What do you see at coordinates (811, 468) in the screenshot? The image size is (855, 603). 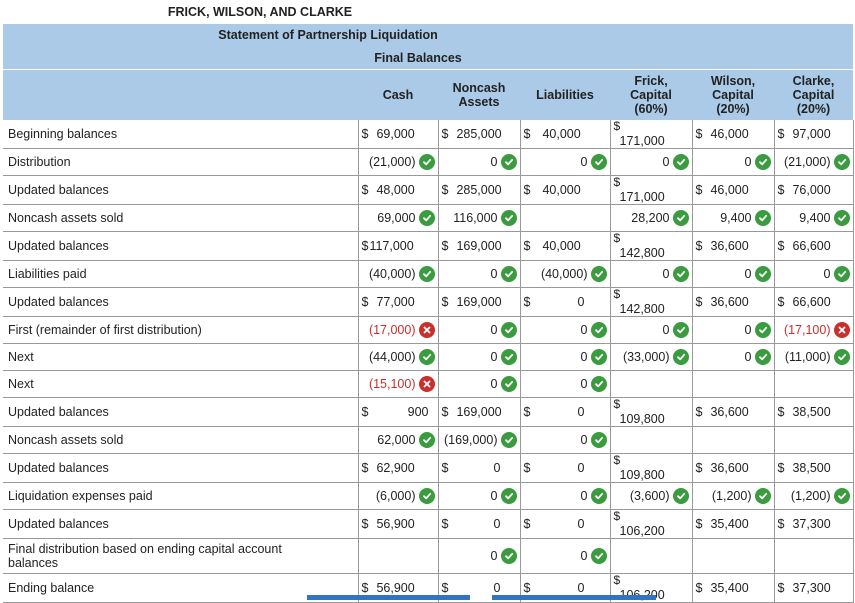 I see `cell-value: 38,500` at bounding box center [811, 468].